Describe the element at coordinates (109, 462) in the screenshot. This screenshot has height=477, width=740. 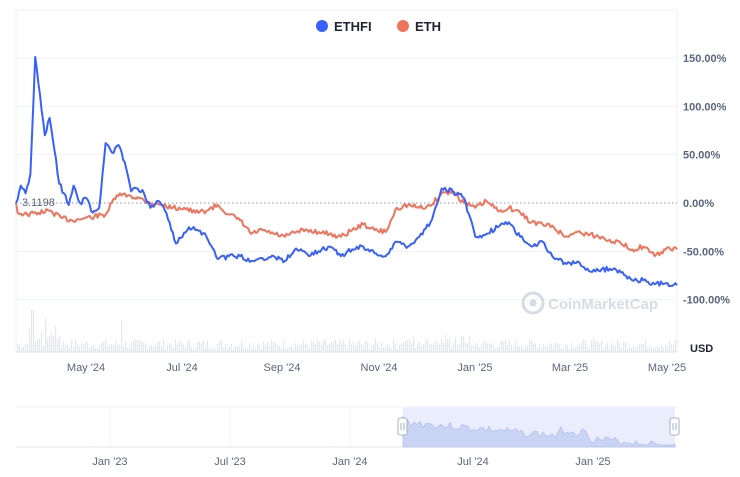
I see `navigator-label: Jan '23` at that location.